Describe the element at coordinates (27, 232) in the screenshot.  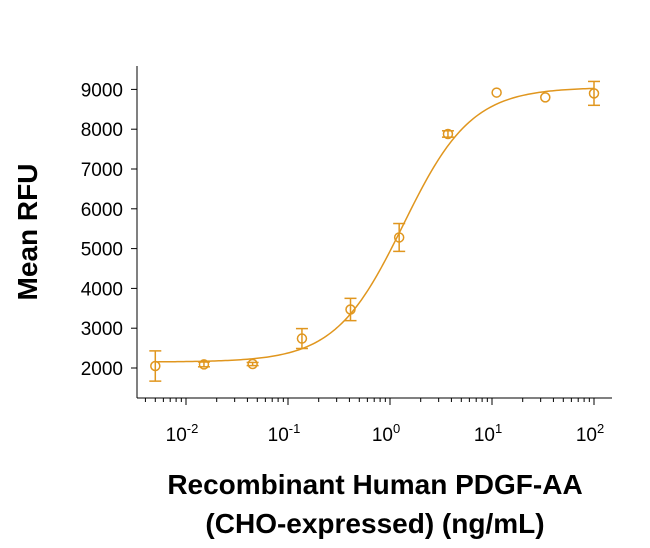
I see `y-axis-title: Mean RFU` at that location.